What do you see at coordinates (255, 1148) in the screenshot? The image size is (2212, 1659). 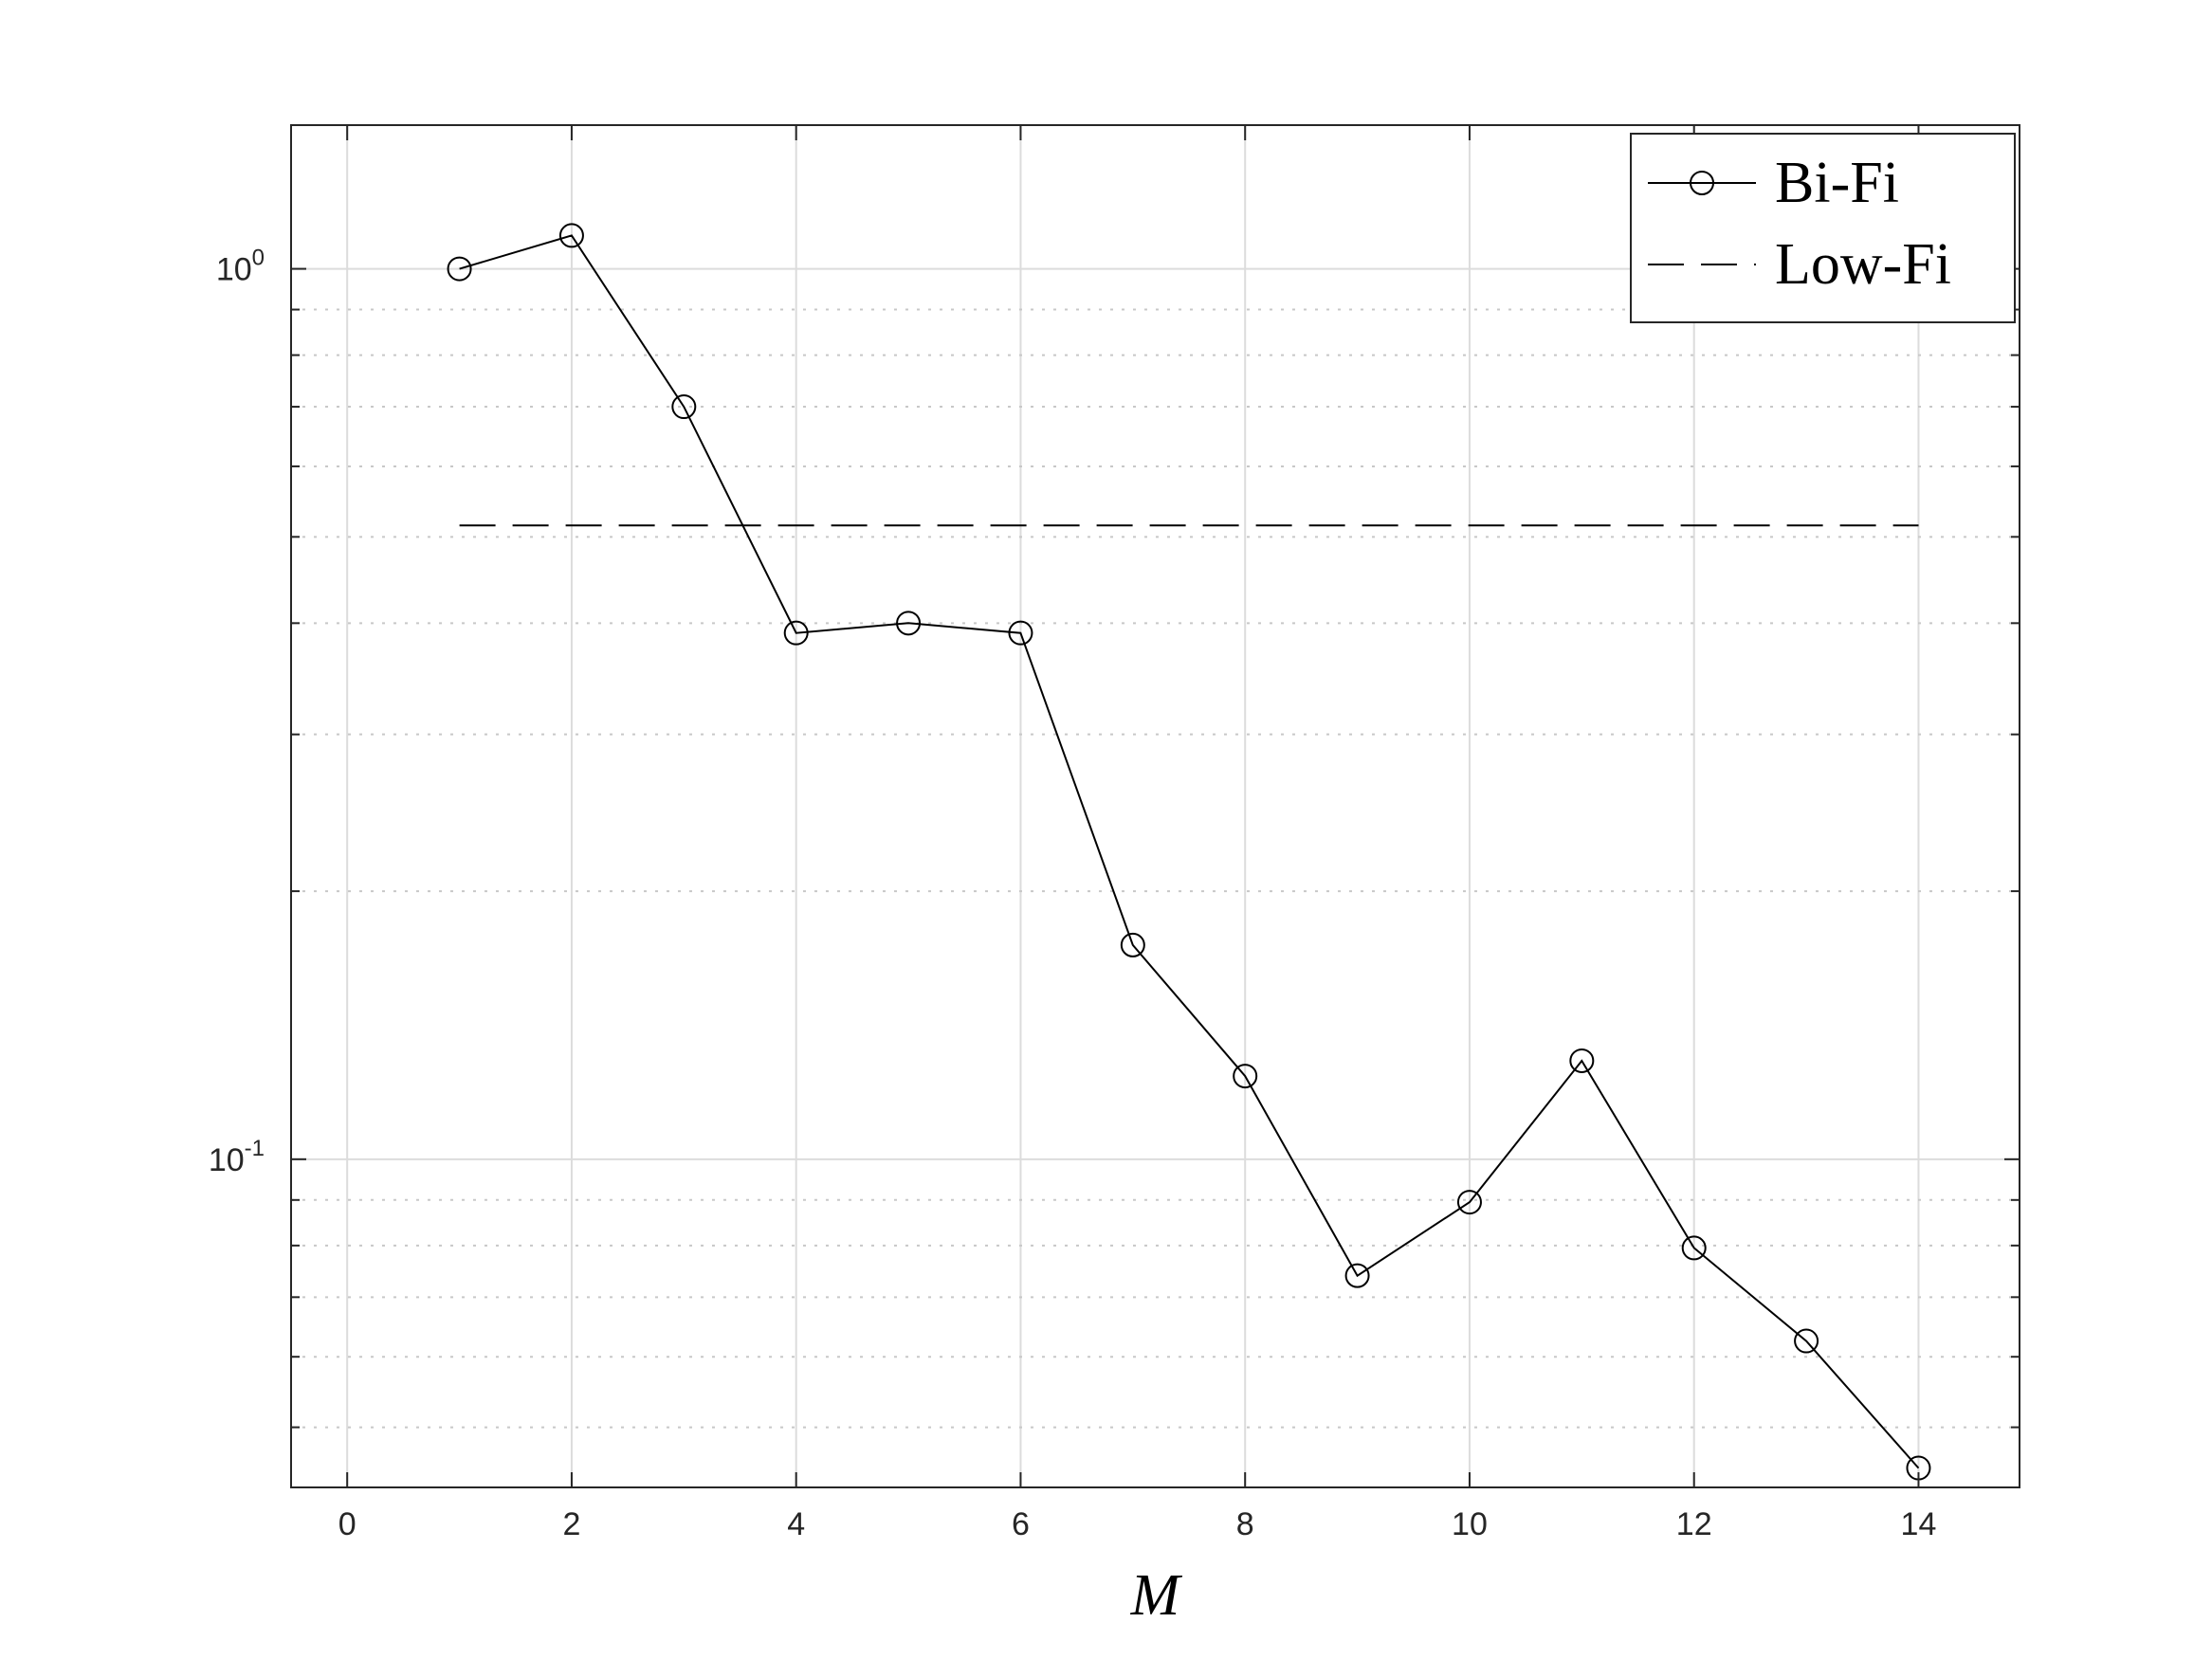 I see `y-tick-label-exponent: -1` at bounding box center [255, 1148].